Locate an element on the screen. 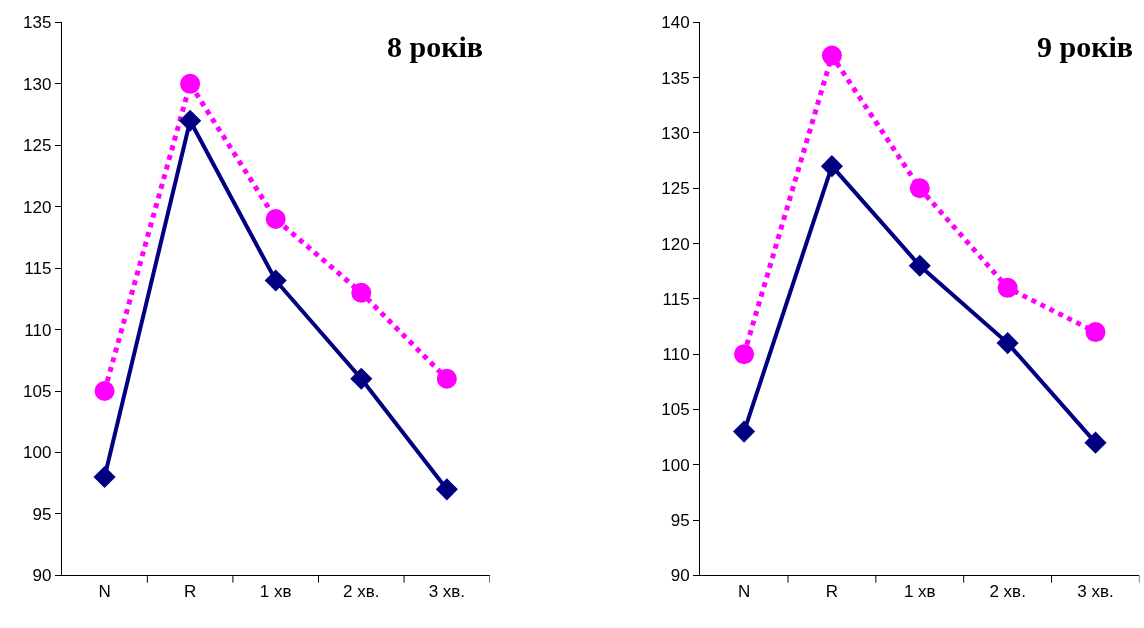 This screenshot has height=628, width=1144. chart-title: 9 років is located at coordinates (1085, 46).